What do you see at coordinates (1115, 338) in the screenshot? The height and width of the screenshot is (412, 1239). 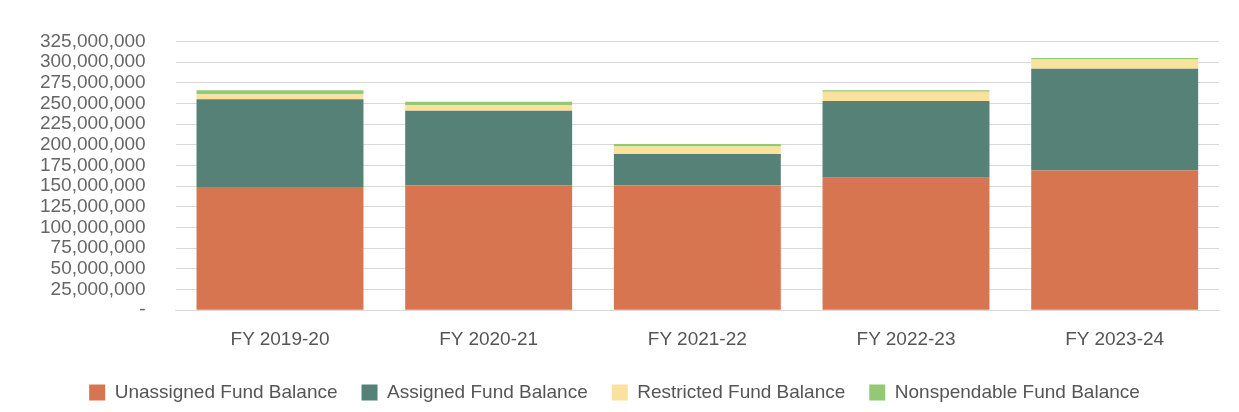 I see `x-tick-label: FY 2023-24` at bounding box center [1115, 338].